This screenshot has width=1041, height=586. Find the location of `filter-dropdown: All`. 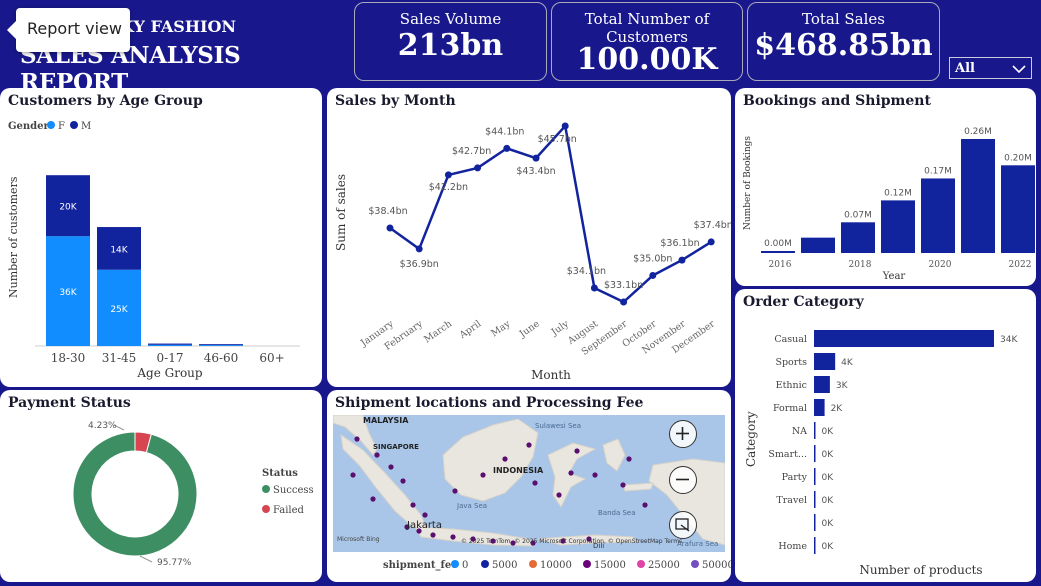

filter-dropdown: All is located at coordinates (990, 68).